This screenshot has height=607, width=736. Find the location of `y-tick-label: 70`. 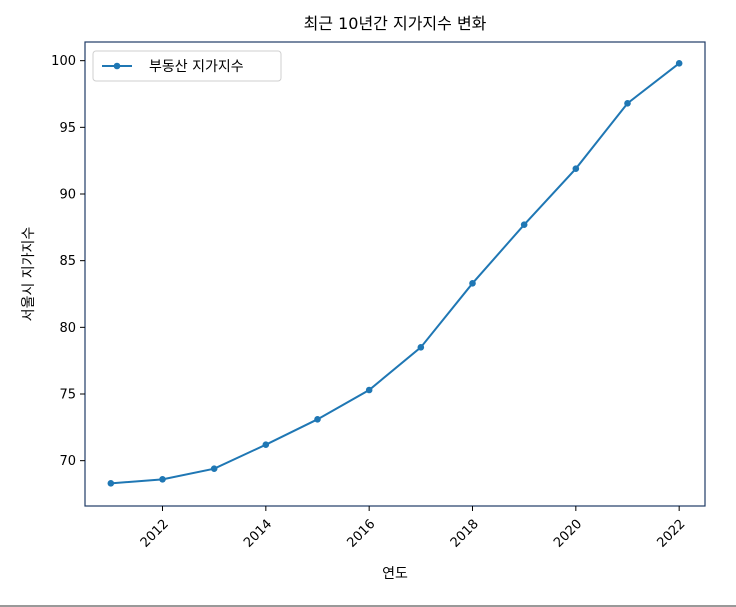

y-tick-label: 70 is located at coordinates (67, 461).